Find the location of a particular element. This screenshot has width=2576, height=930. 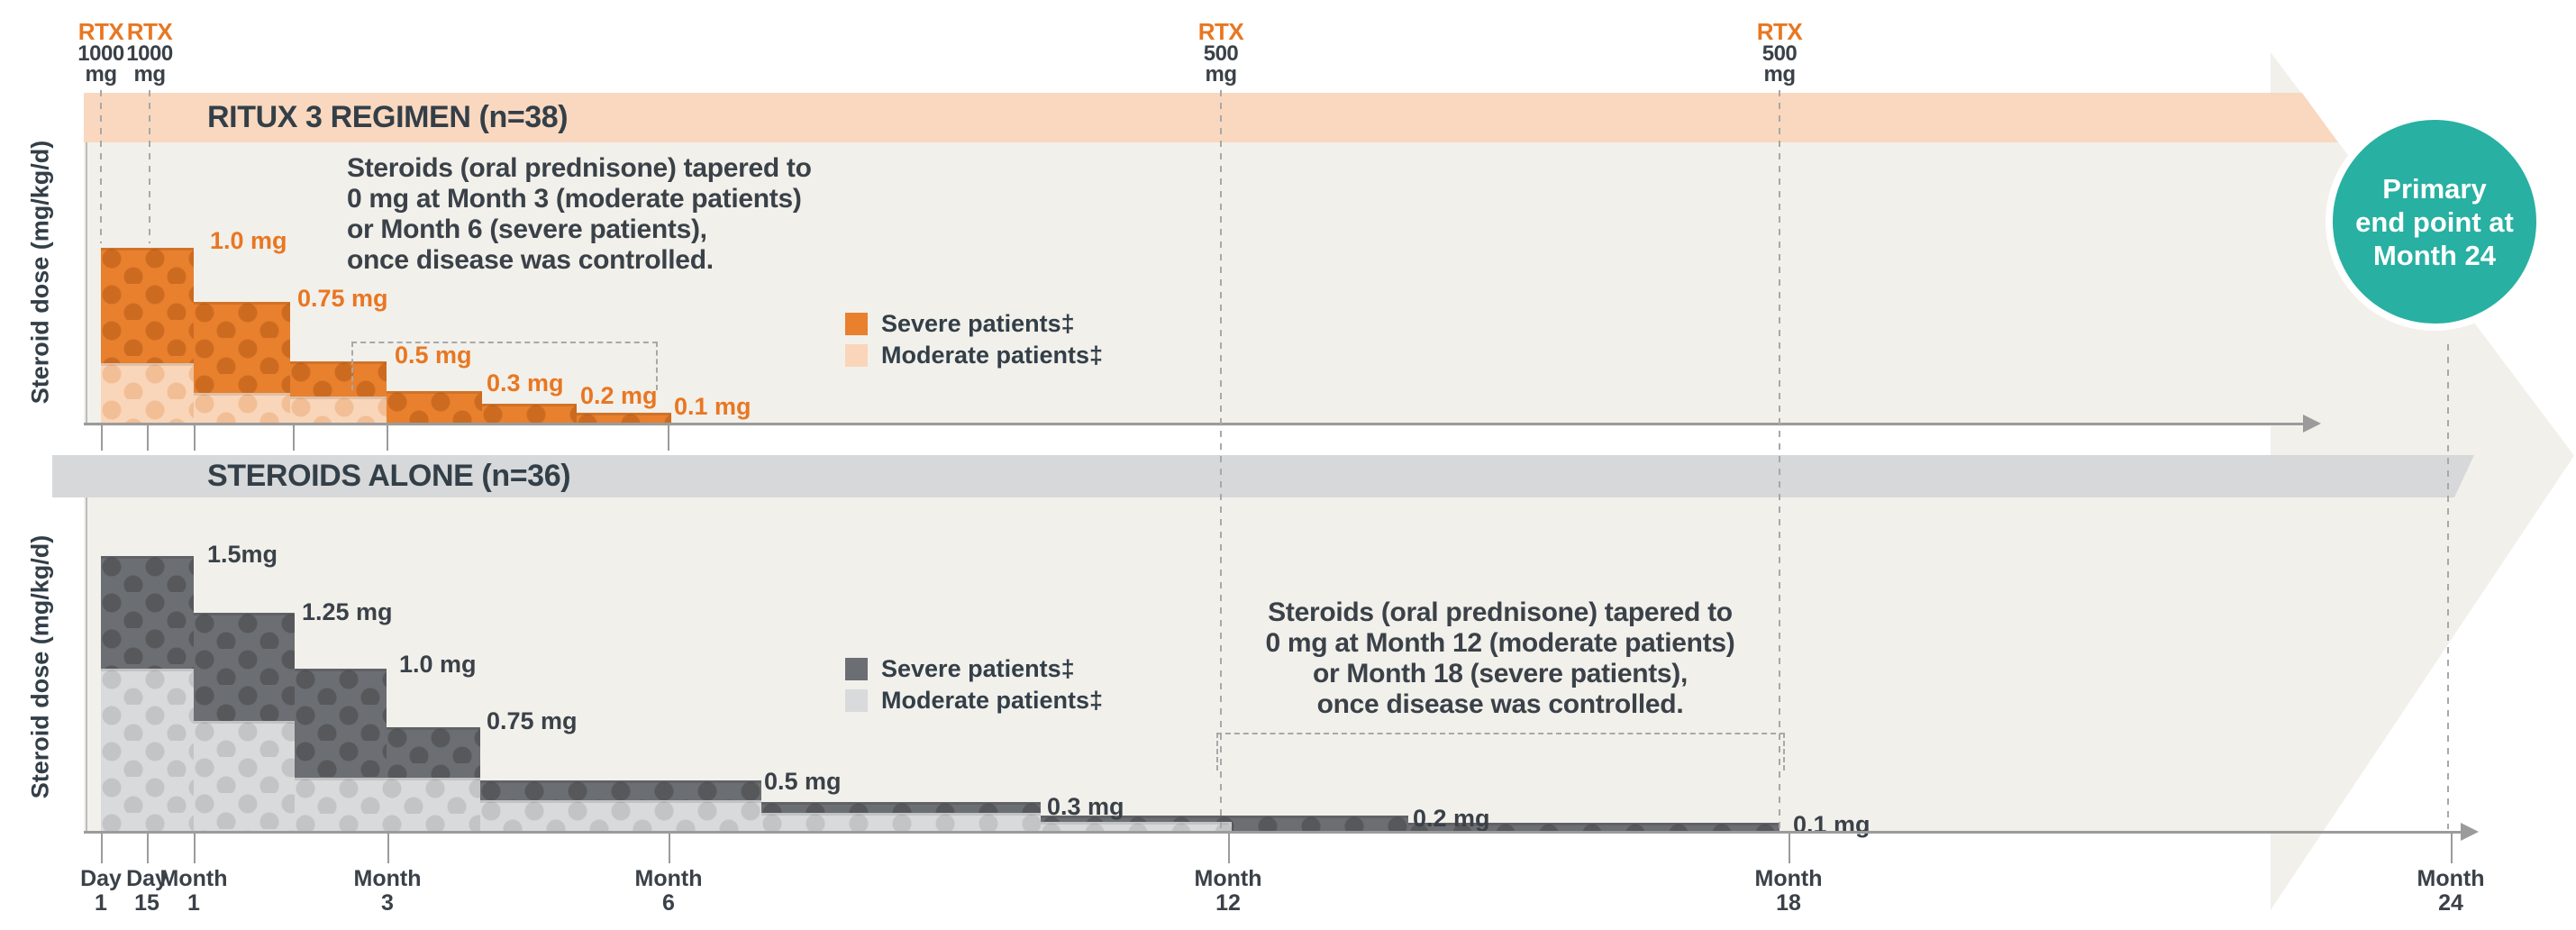

endpoint-line: end point at is located at coordinates (2434, 221).